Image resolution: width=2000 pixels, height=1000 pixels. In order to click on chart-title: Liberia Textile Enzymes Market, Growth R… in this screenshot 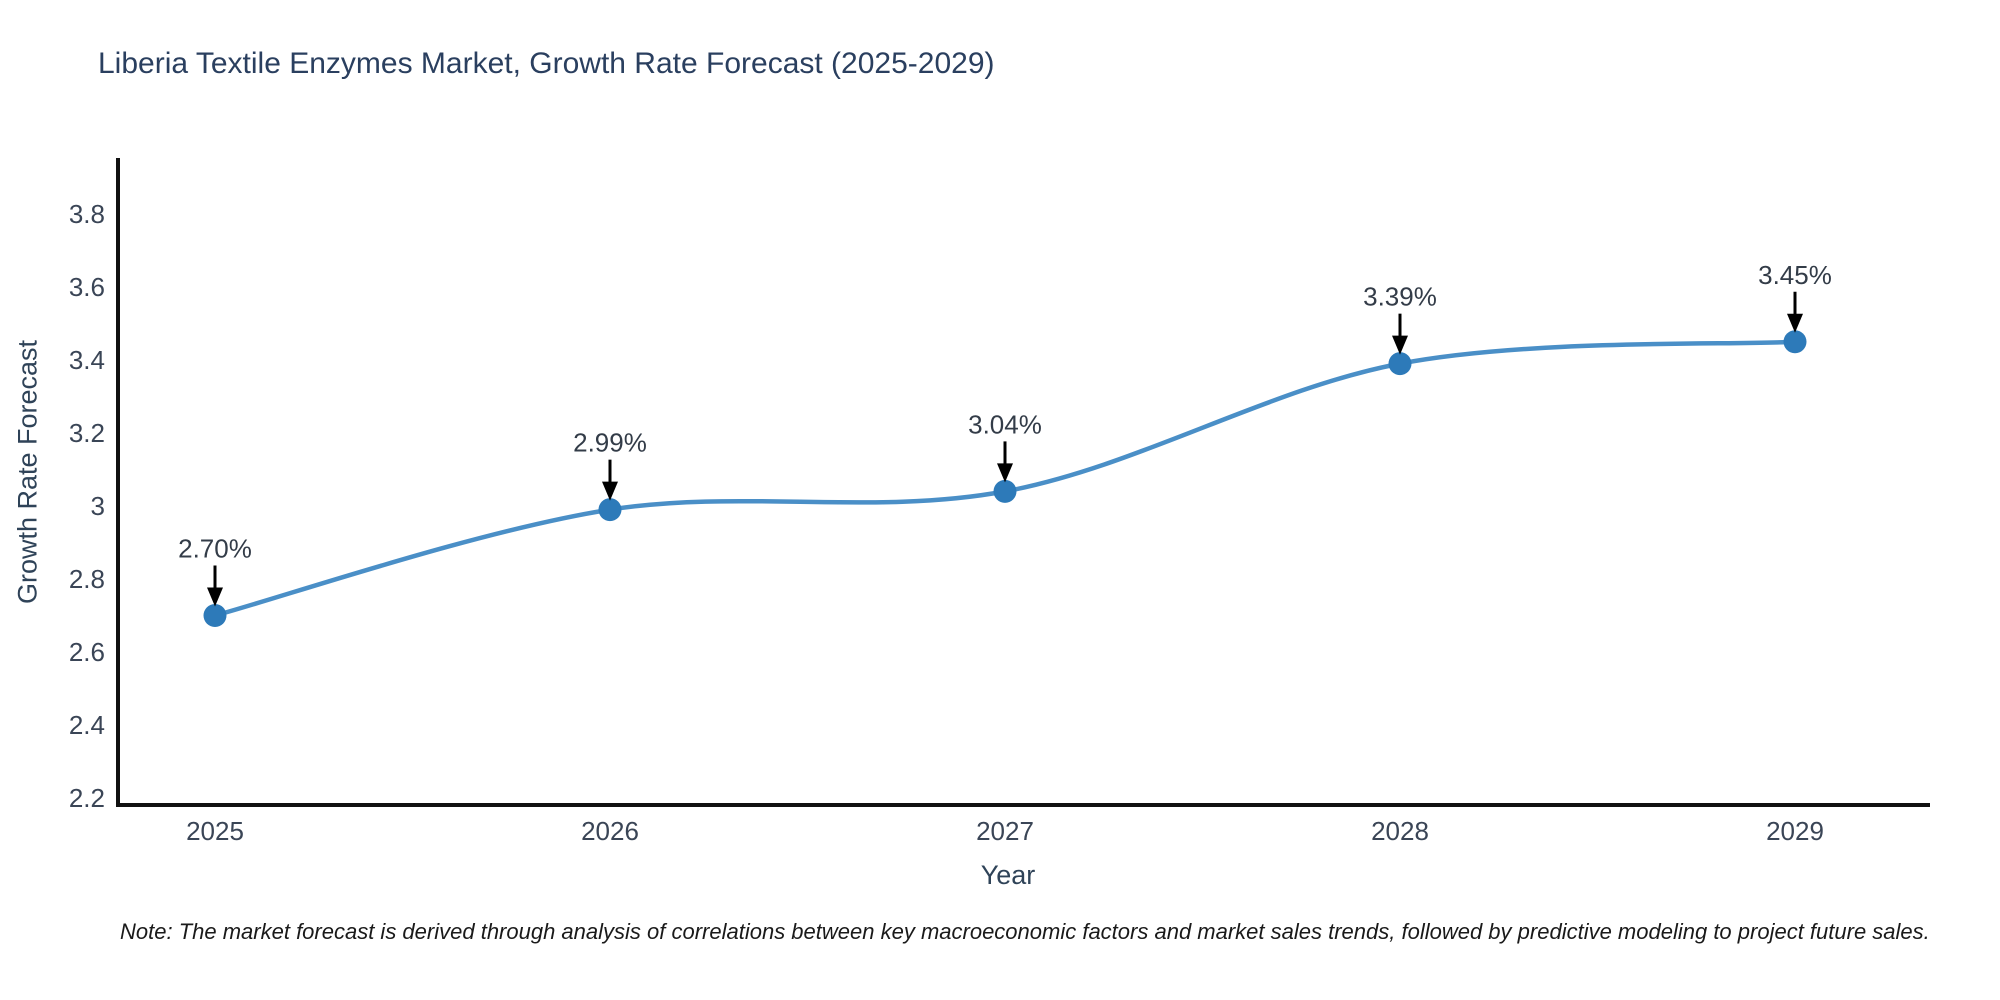, I will do `click(546, 63)`.